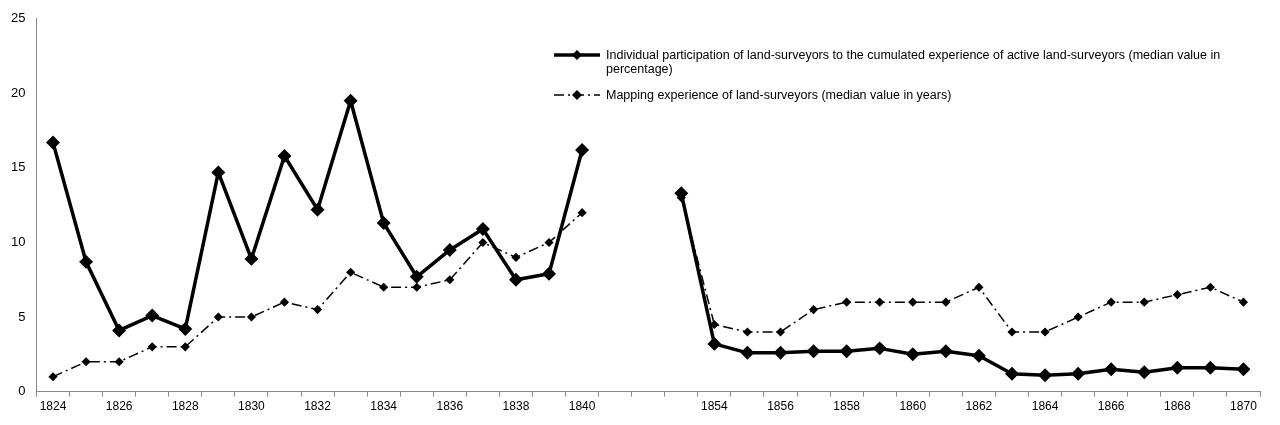 The image size is (1280, 425). I want to click on x-tick-label: 1864, so click(1045, 406).